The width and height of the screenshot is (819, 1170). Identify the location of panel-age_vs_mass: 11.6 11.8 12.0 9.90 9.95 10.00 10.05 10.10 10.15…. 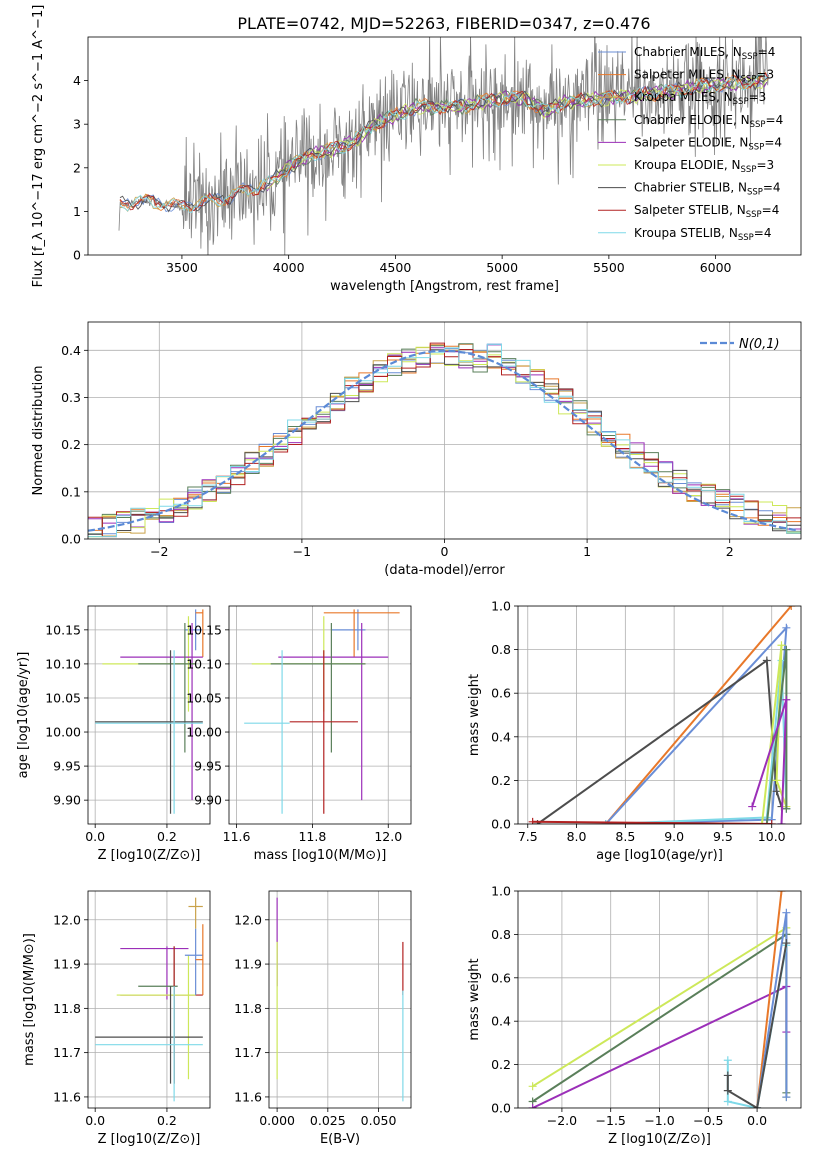
(299, 734).